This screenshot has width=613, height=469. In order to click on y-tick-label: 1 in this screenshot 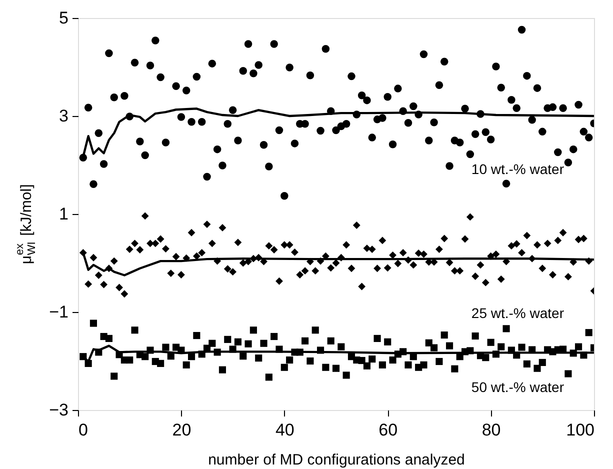, I will do `click(63, 214)`.